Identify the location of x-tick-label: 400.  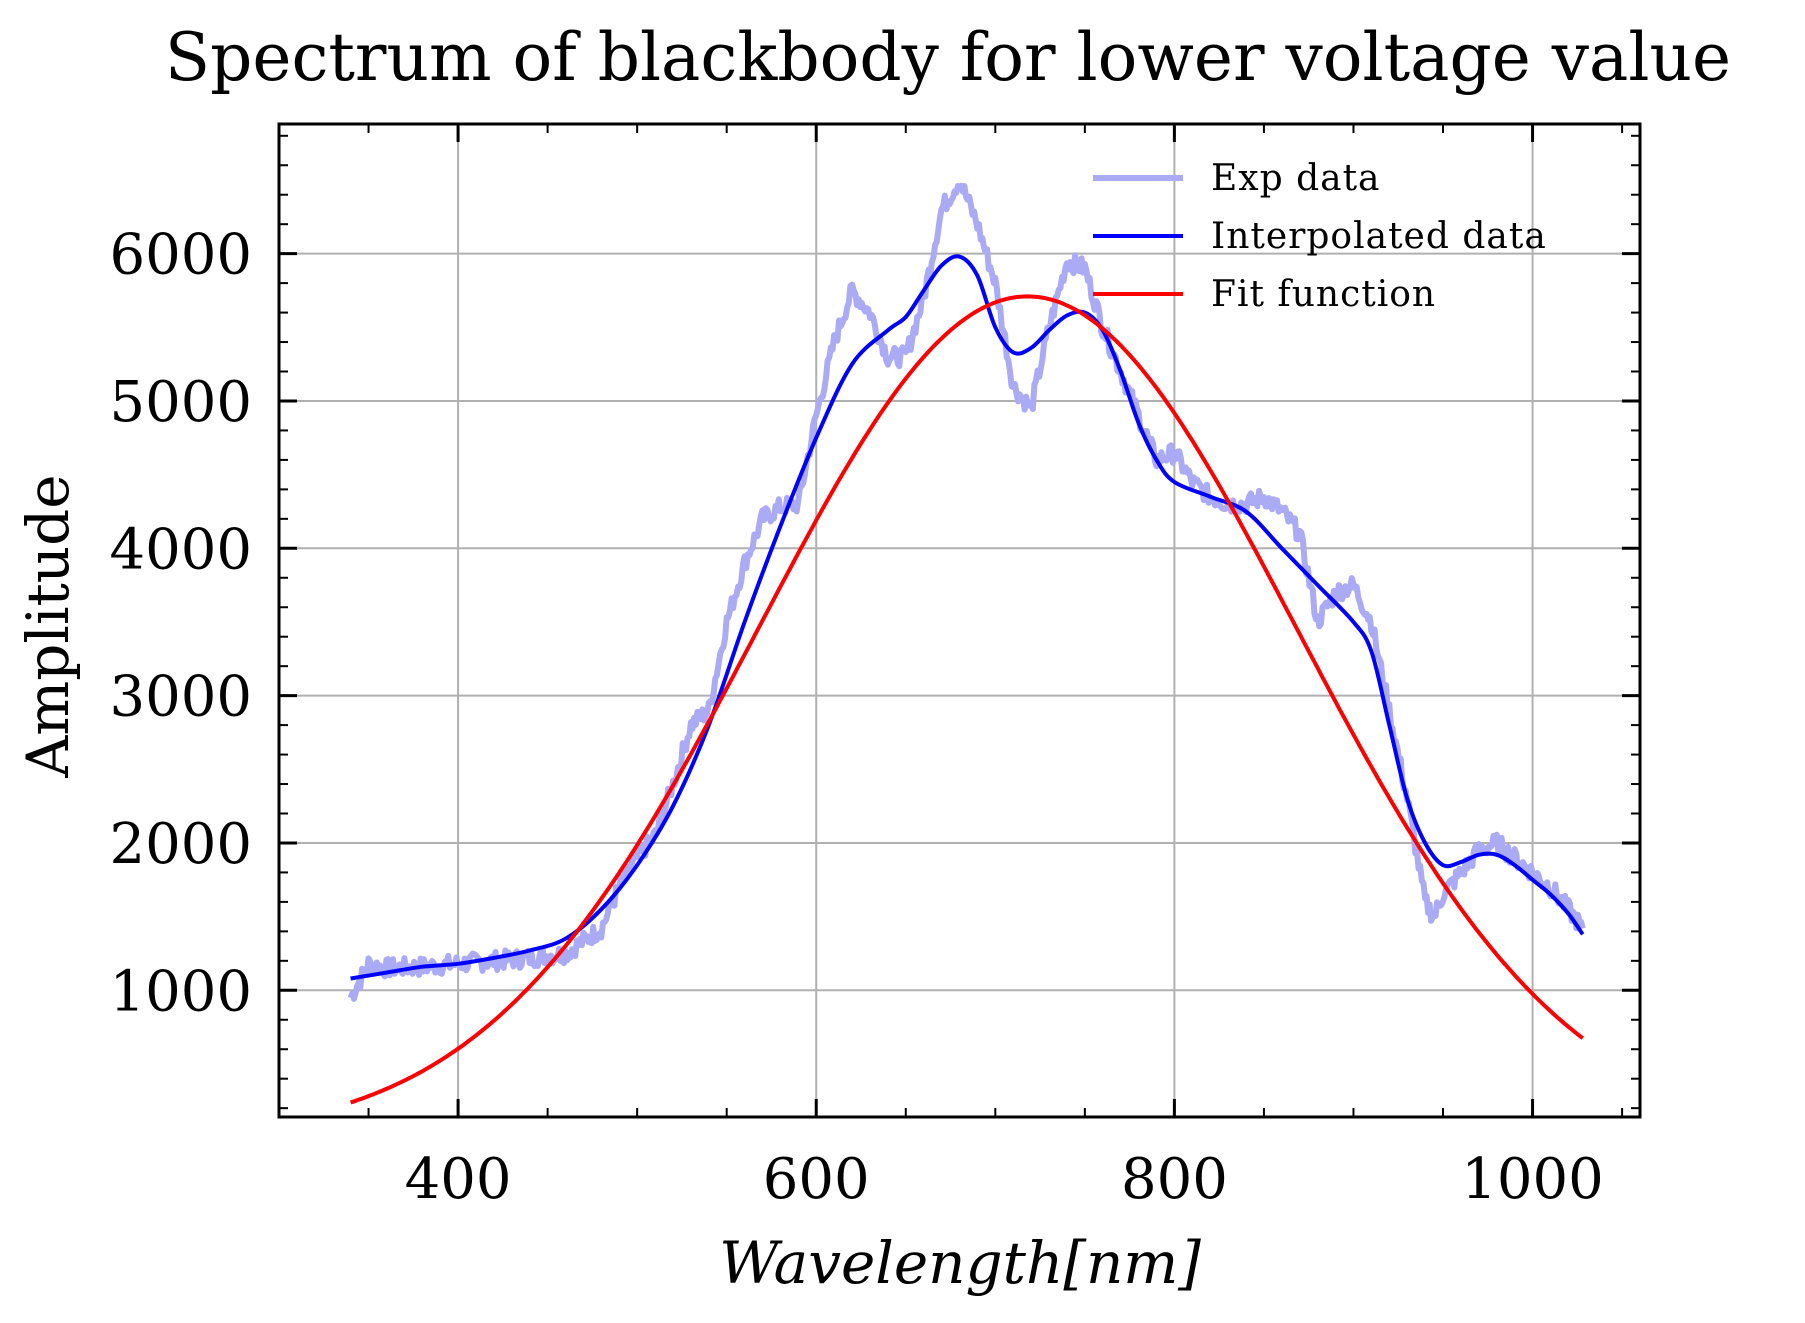
(458, 1179).